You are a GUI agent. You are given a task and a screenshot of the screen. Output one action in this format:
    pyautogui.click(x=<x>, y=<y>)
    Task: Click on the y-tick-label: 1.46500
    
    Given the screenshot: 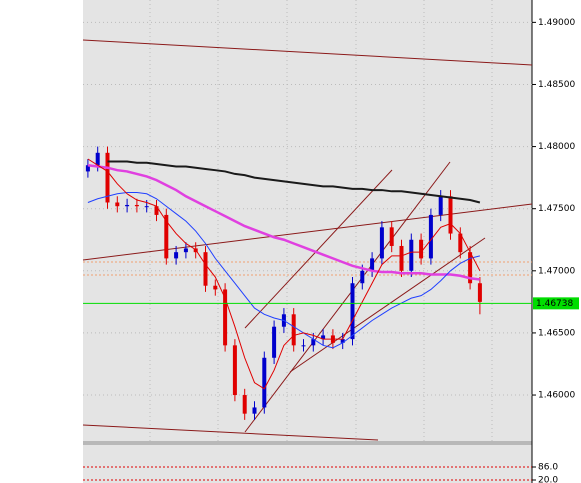 What is the action you would take?
    pyautogui.click(x=556, y=333)
    